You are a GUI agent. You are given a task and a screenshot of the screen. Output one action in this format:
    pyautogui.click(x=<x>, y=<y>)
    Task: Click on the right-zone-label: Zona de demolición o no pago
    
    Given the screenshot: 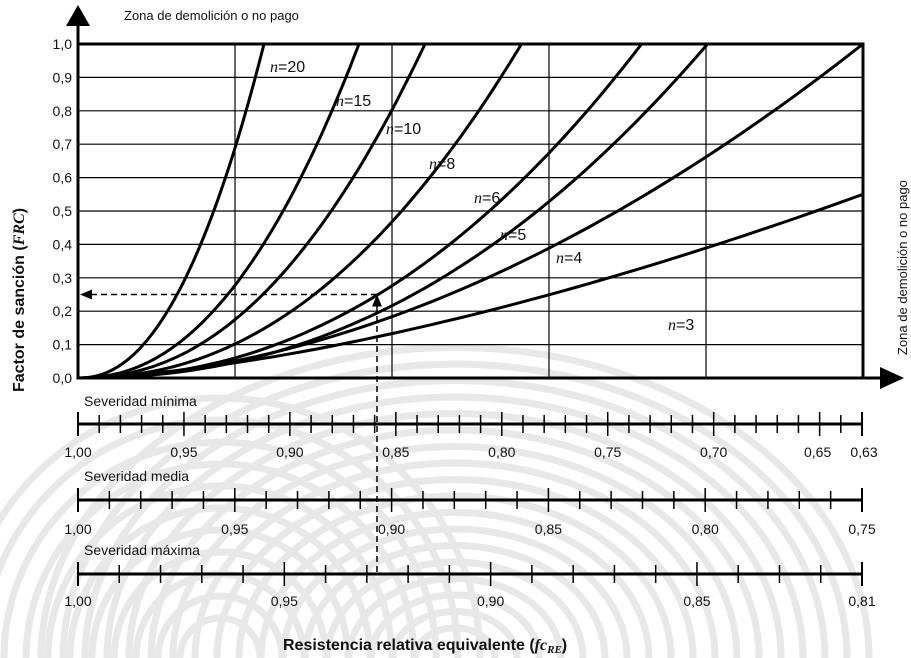 What is the action you would take?
    pyautogui.click(x=902, y=267)
    